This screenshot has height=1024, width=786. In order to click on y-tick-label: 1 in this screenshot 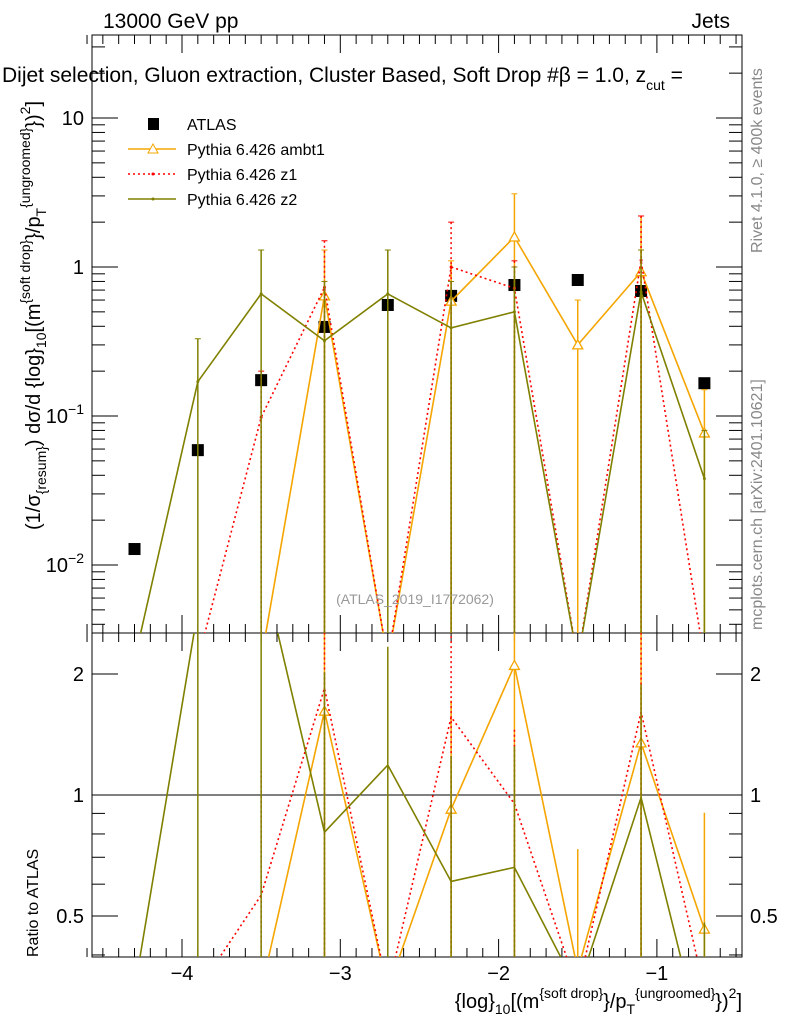, I will do `click(78, 268)`.